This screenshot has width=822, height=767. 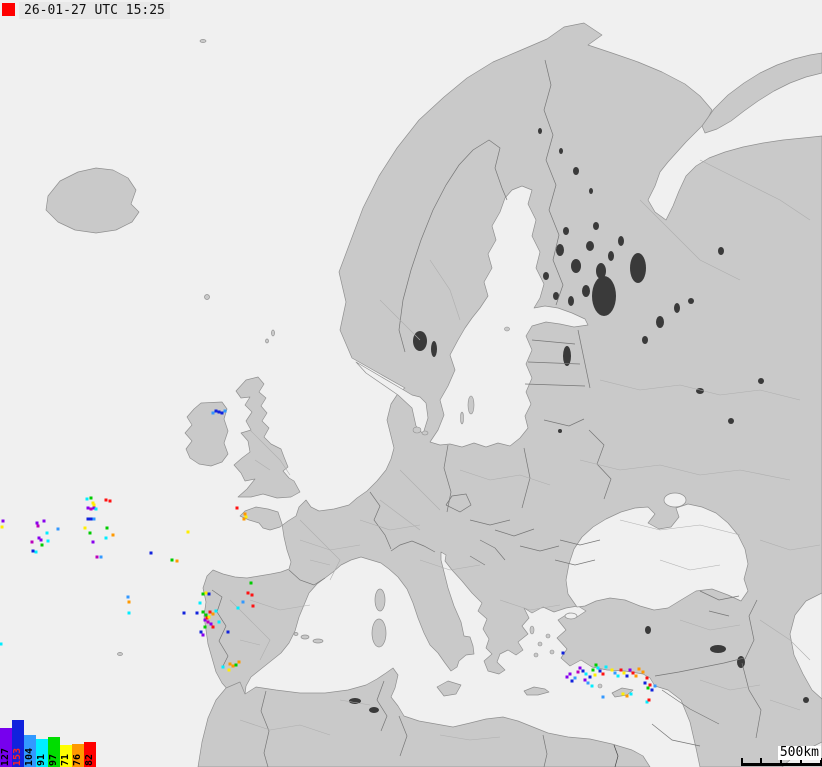 What do you see at coordinates (66, 756) in the screenshot?
I see `legend-bar: 71` at bounding box center [66, 756].